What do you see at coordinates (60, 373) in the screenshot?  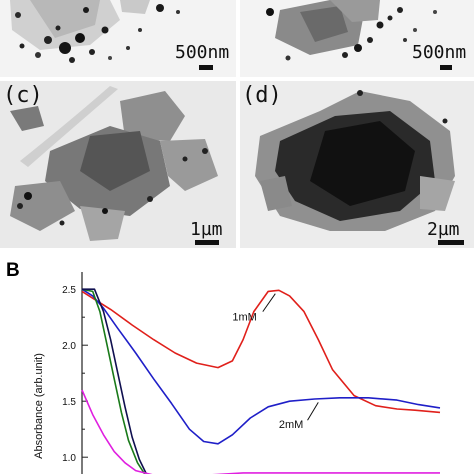 I see `chart-axes: 2.5 2.0 1.5 1.0 Absorbance (arb.unit)` at bounding box center [60, 373].